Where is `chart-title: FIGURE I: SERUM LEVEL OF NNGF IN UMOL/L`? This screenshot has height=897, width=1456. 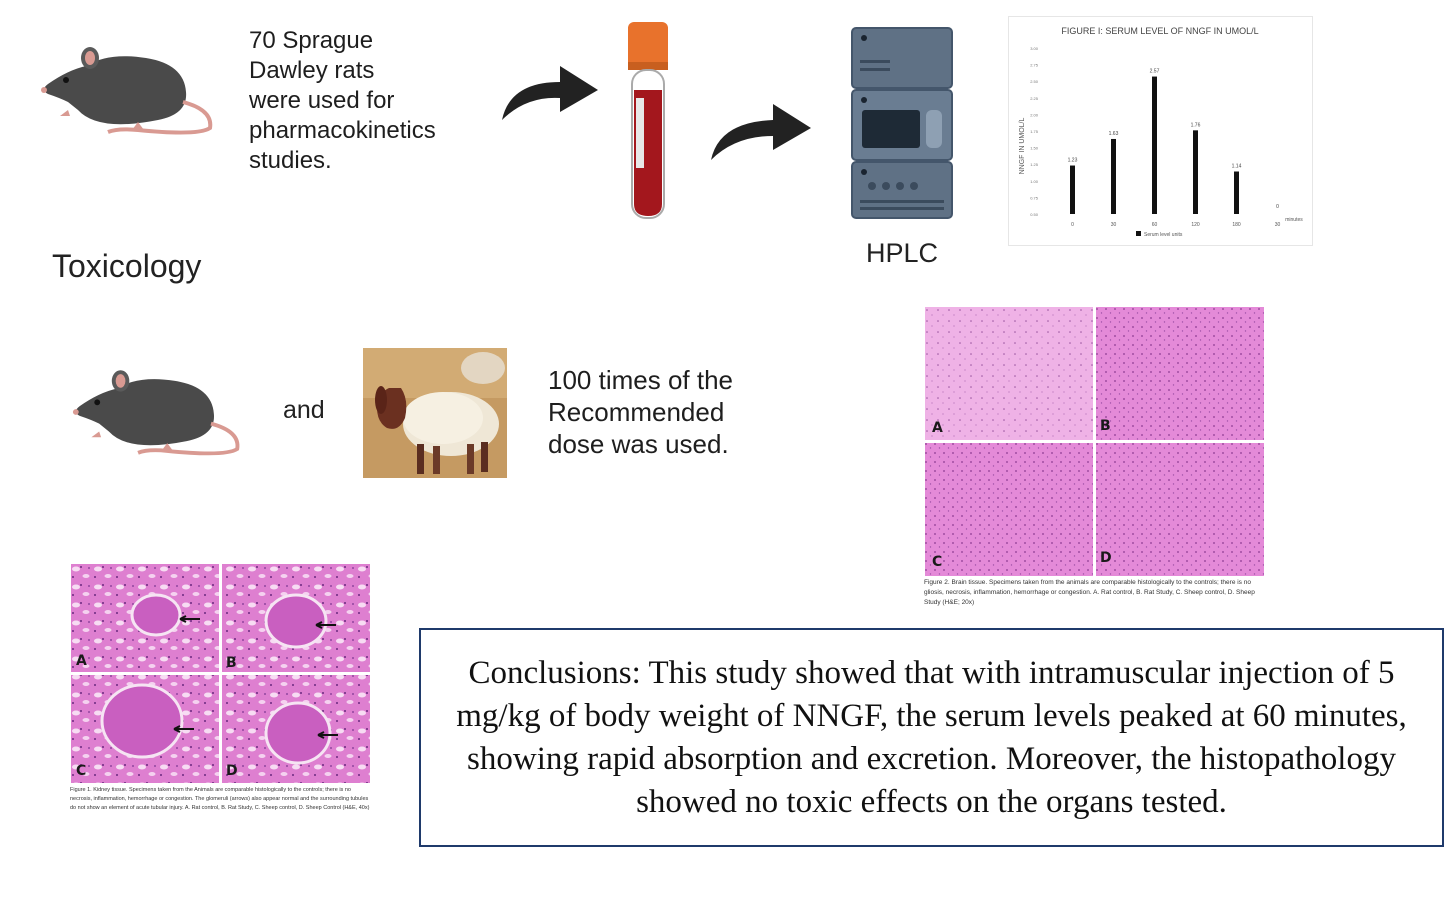 chart-title: FIGURE I: SERUM LEVEL OF NNGF IN UMOL/L is located at coordinates (1159, 31).